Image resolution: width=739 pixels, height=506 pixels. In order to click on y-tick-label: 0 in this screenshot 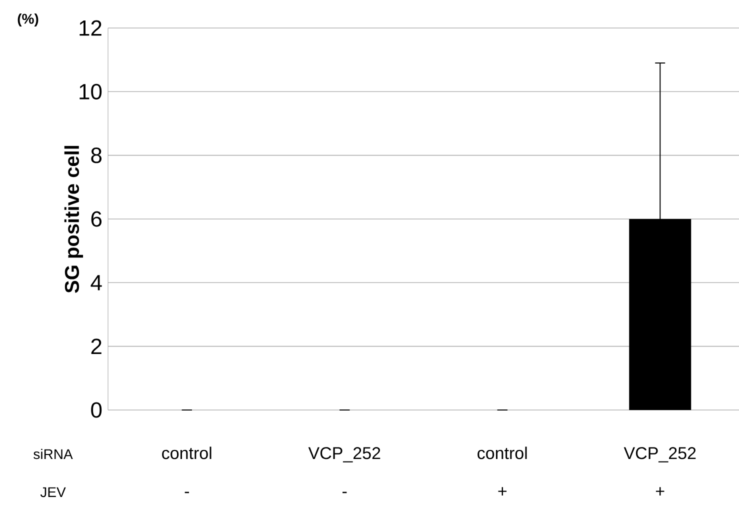, I will do `click(96, 410)`.